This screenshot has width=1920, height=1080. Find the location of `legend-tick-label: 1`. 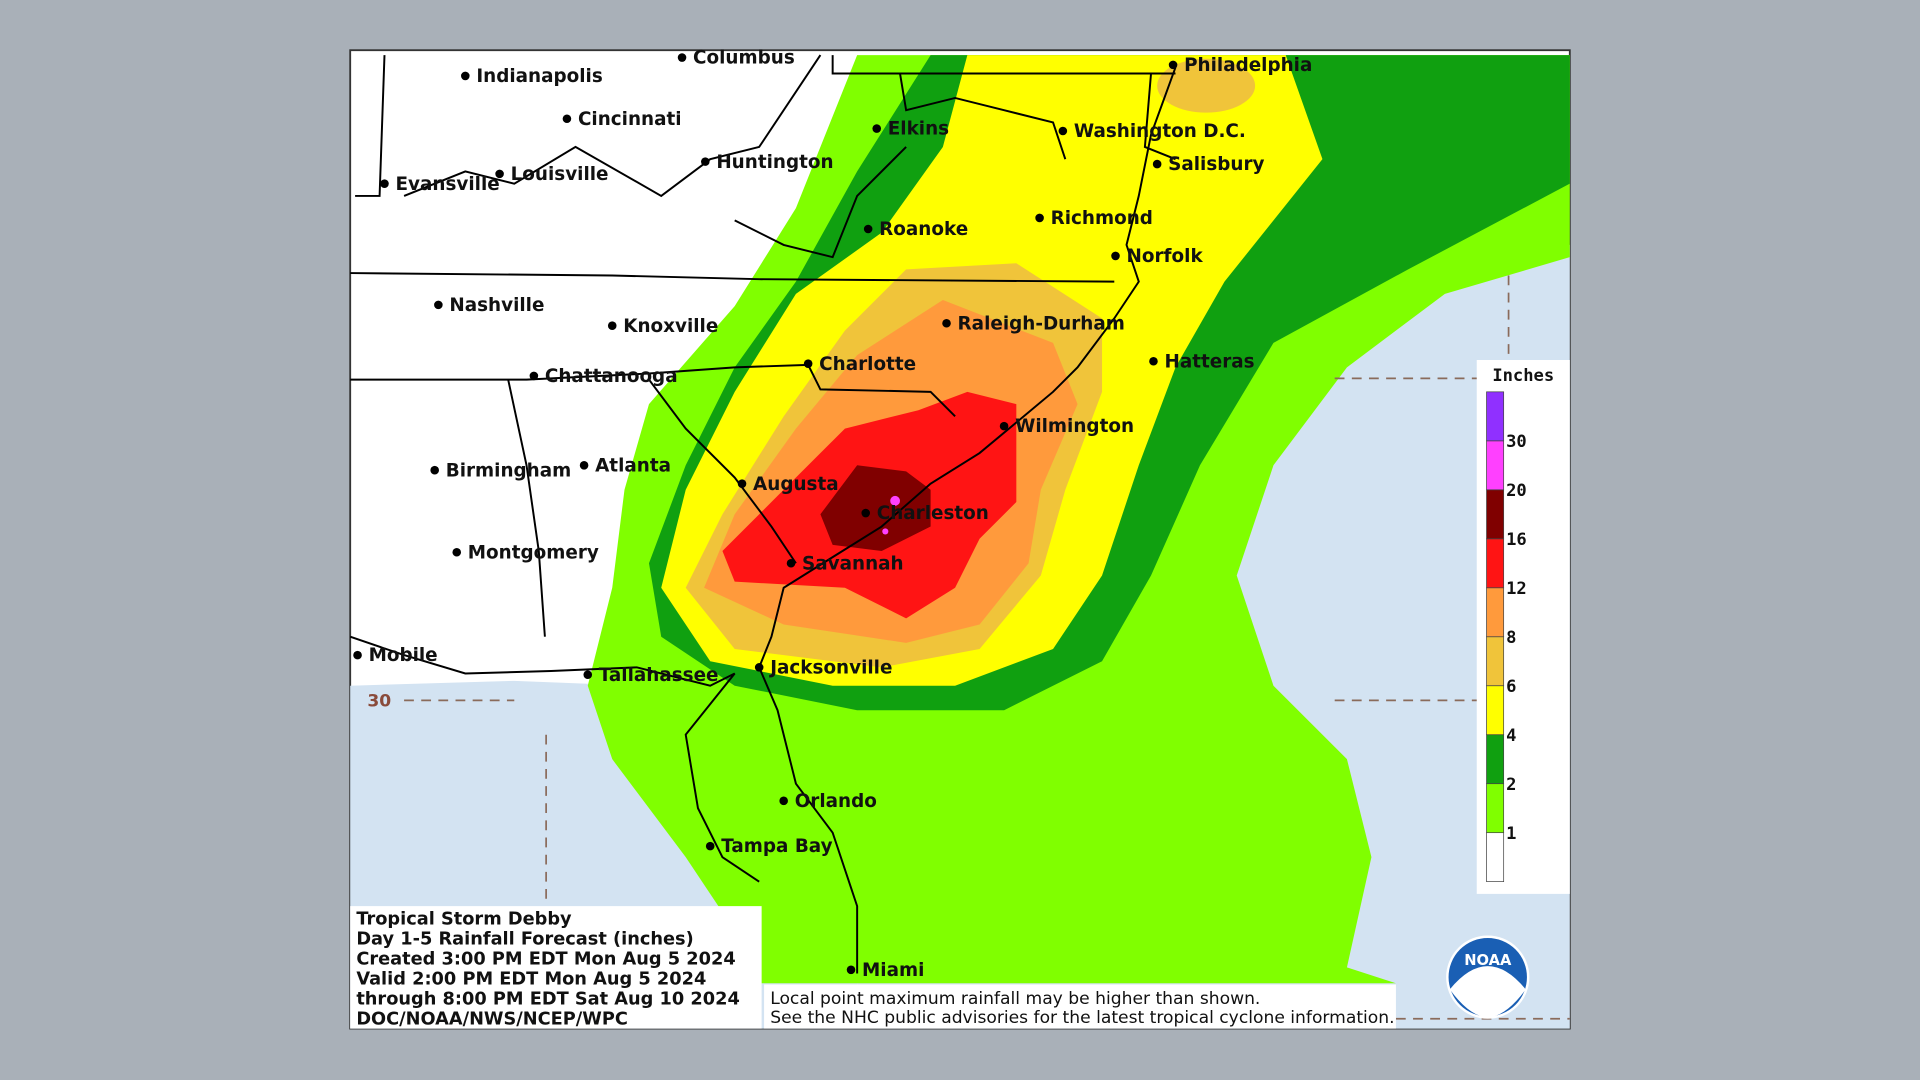

legend-tick-label: 1 is located at coordinates (1511, 834).